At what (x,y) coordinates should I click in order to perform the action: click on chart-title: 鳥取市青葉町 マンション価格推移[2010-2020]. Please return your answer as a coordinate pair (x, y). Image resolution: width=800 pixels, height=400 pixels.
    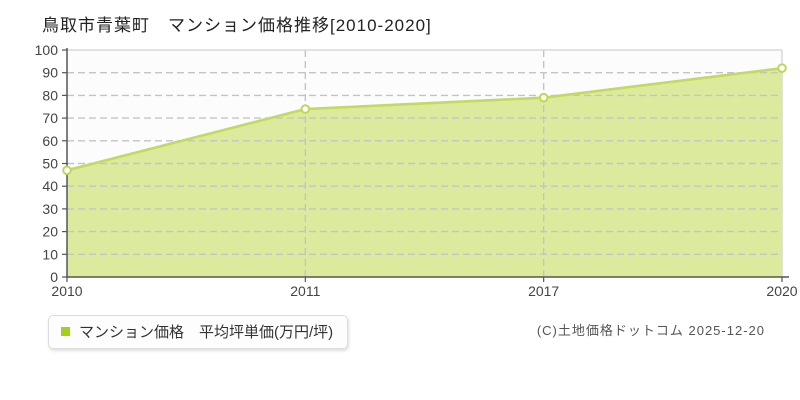
    Looking at the image, I should click on (237, 25).